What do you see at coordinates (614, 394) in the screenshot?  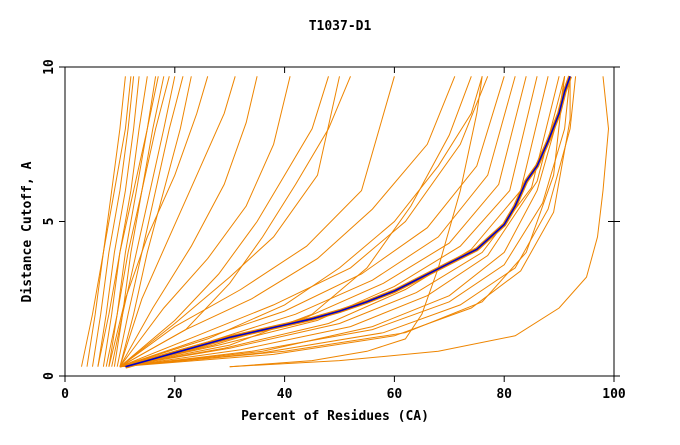 I see `x-tick-label: 100` at bounding box center [614, 394].